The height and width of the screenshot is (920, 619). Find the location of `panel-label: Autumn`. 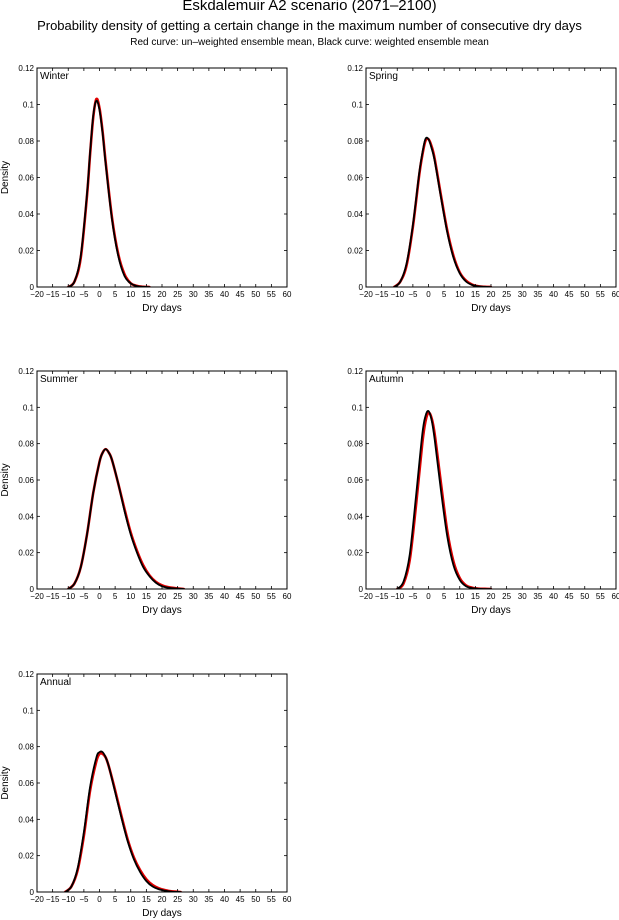

panel-label: Autumn is located at coordinates (386, 379).